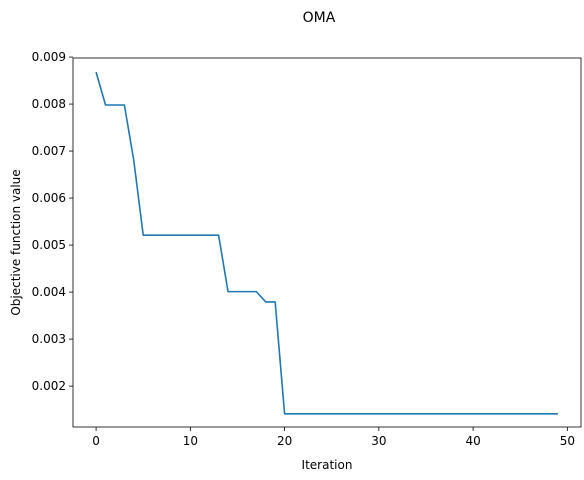  What do you see at coordinates (49, 151) in the screenshot?
I see `y-tick-label: 0.007` at bounding box center [49, 151].